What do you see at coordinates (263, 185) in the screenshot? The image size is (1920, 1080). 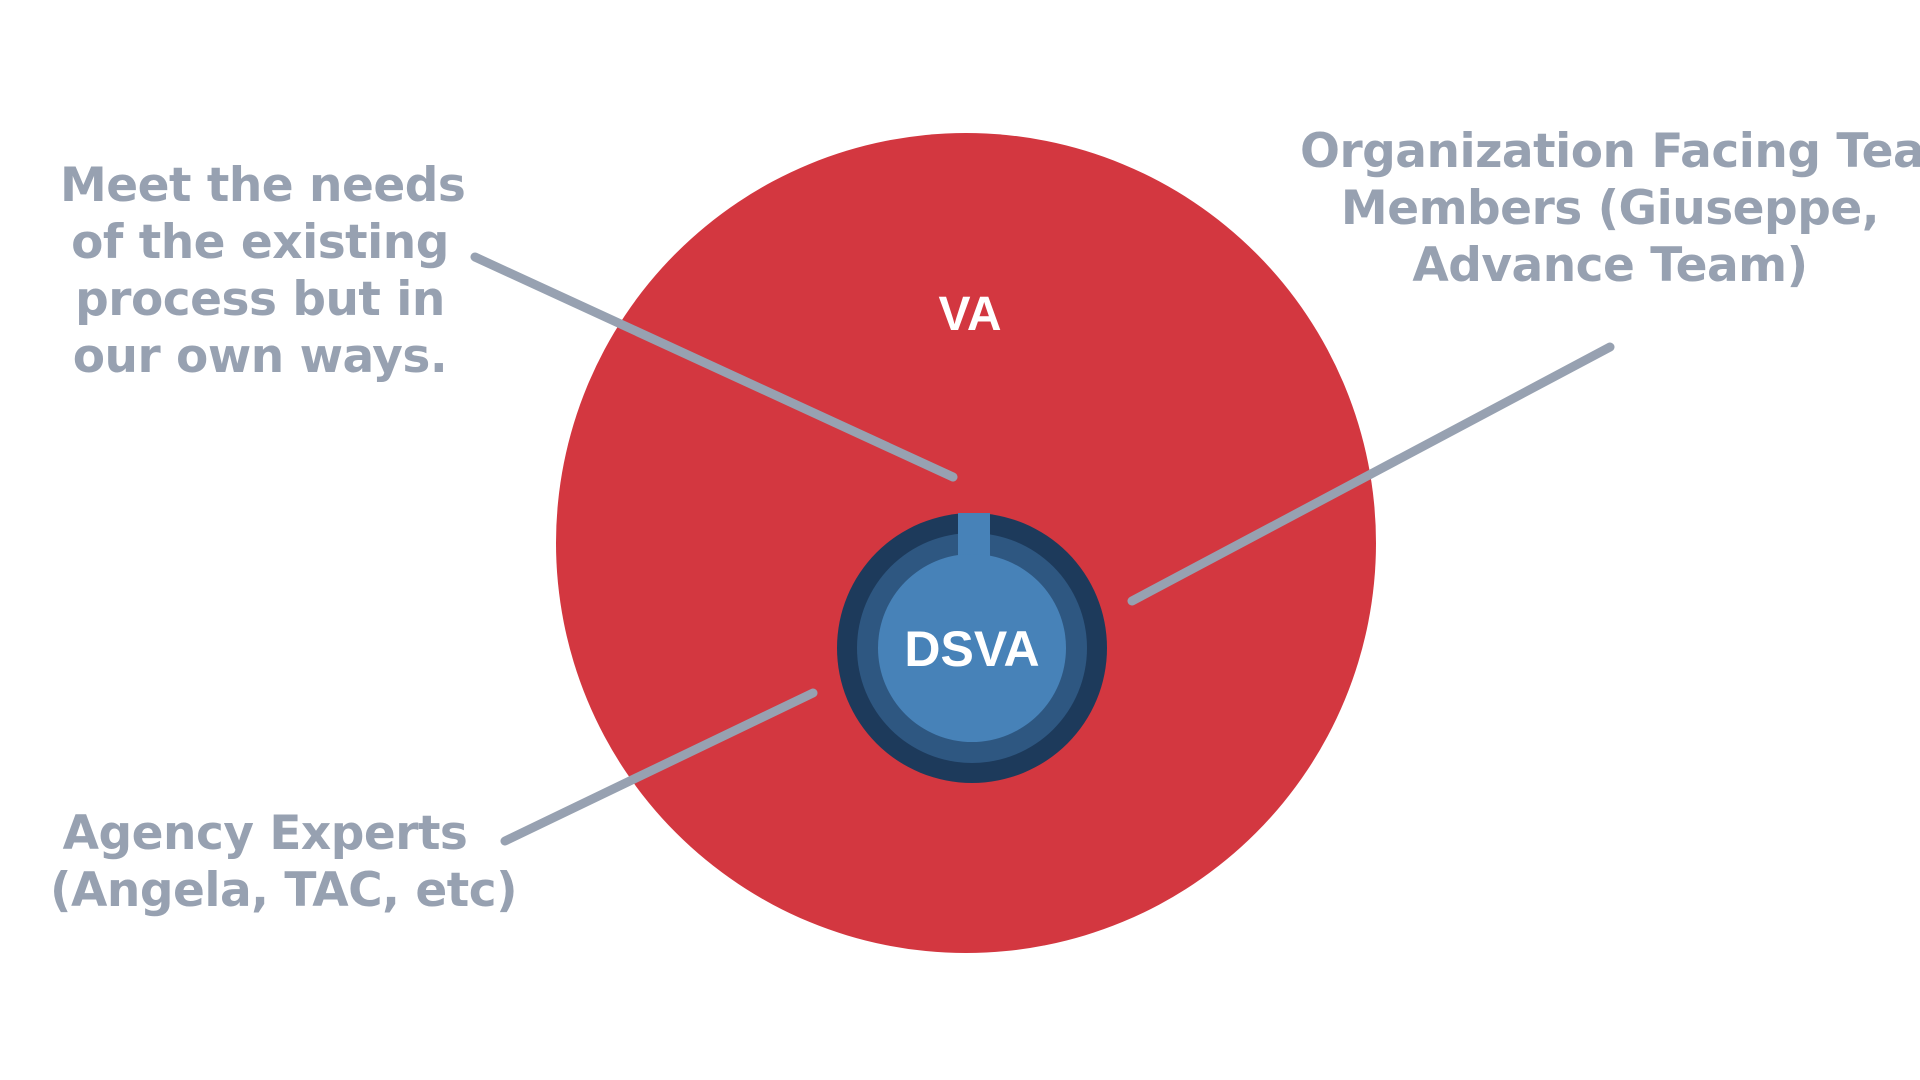 I see `annotation-line: Meet the needs` at bounding box center [263, 185].